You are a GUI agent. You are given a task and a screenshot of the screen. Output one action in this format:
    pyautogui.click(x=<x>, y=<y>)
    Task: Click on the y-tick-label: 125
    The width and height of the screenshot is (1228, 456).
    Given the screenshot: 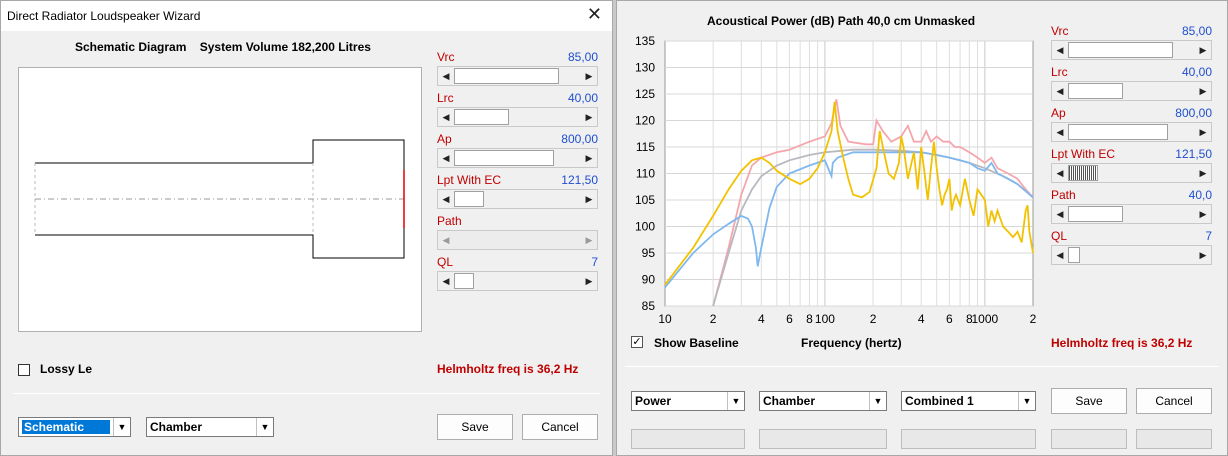 What is the action you would take?
    pyautogui.click(x=645, y=94)
    